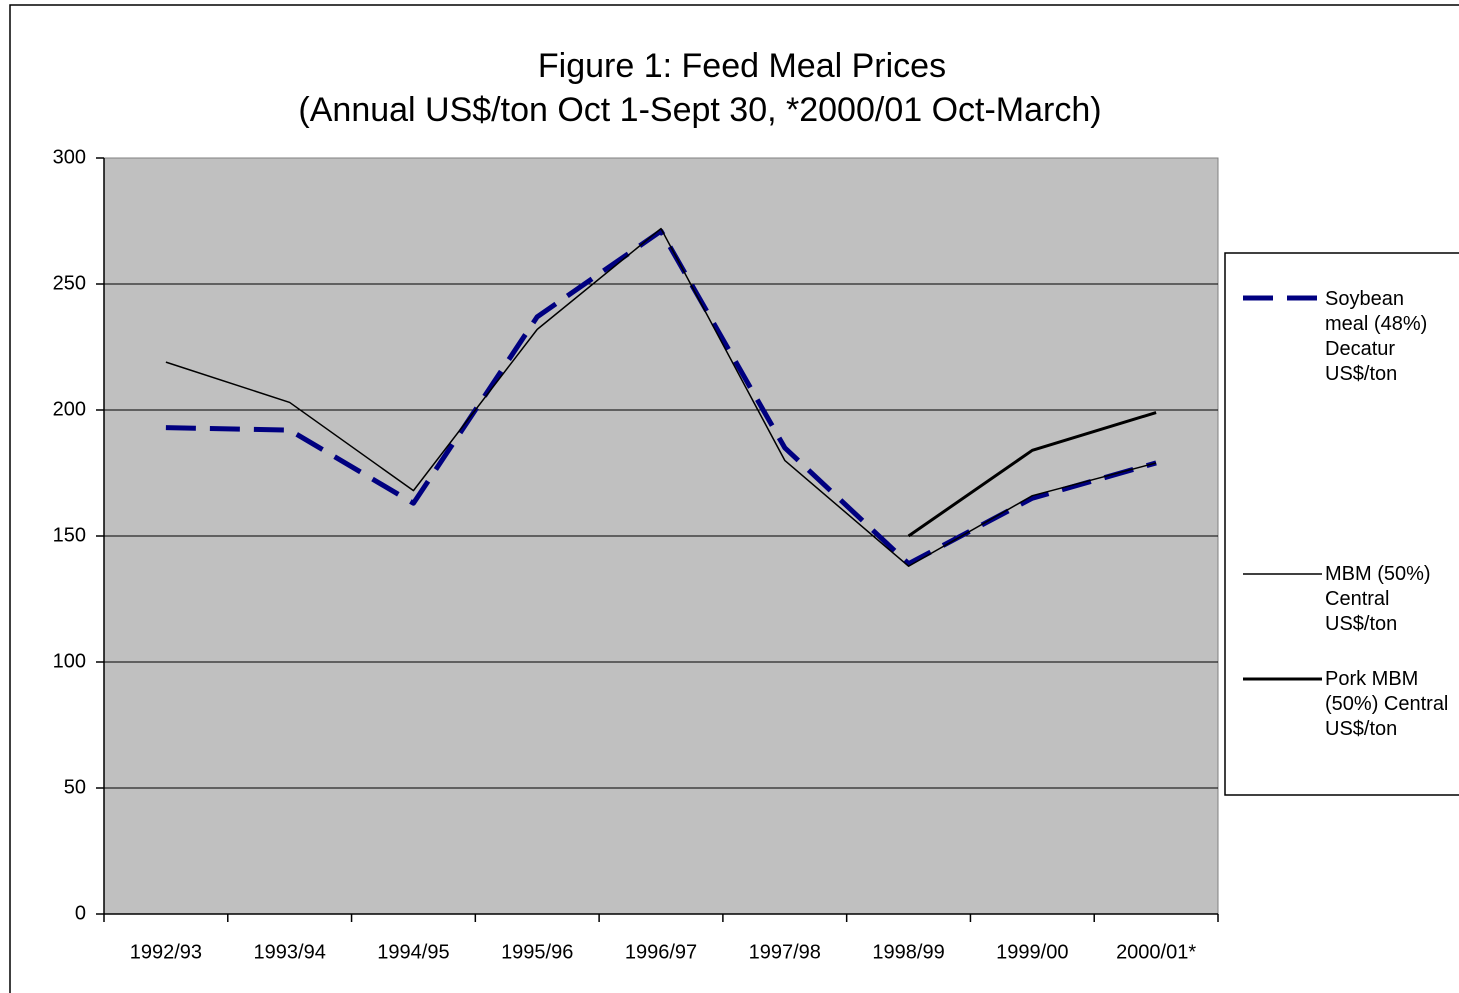 This screenshot has width=1459, height=993. I want to click on x-tick-label: 1996/97, so click(661, 952).